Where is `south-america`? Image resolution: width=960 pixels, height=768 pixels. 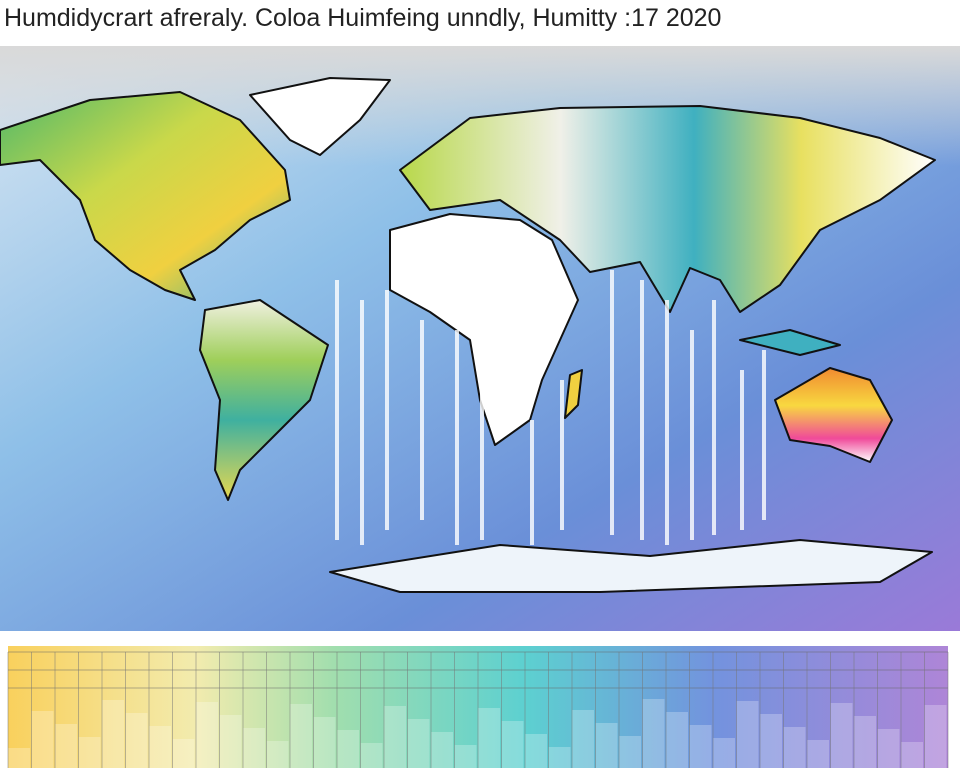
south-america is located at coordinates (264, 400).